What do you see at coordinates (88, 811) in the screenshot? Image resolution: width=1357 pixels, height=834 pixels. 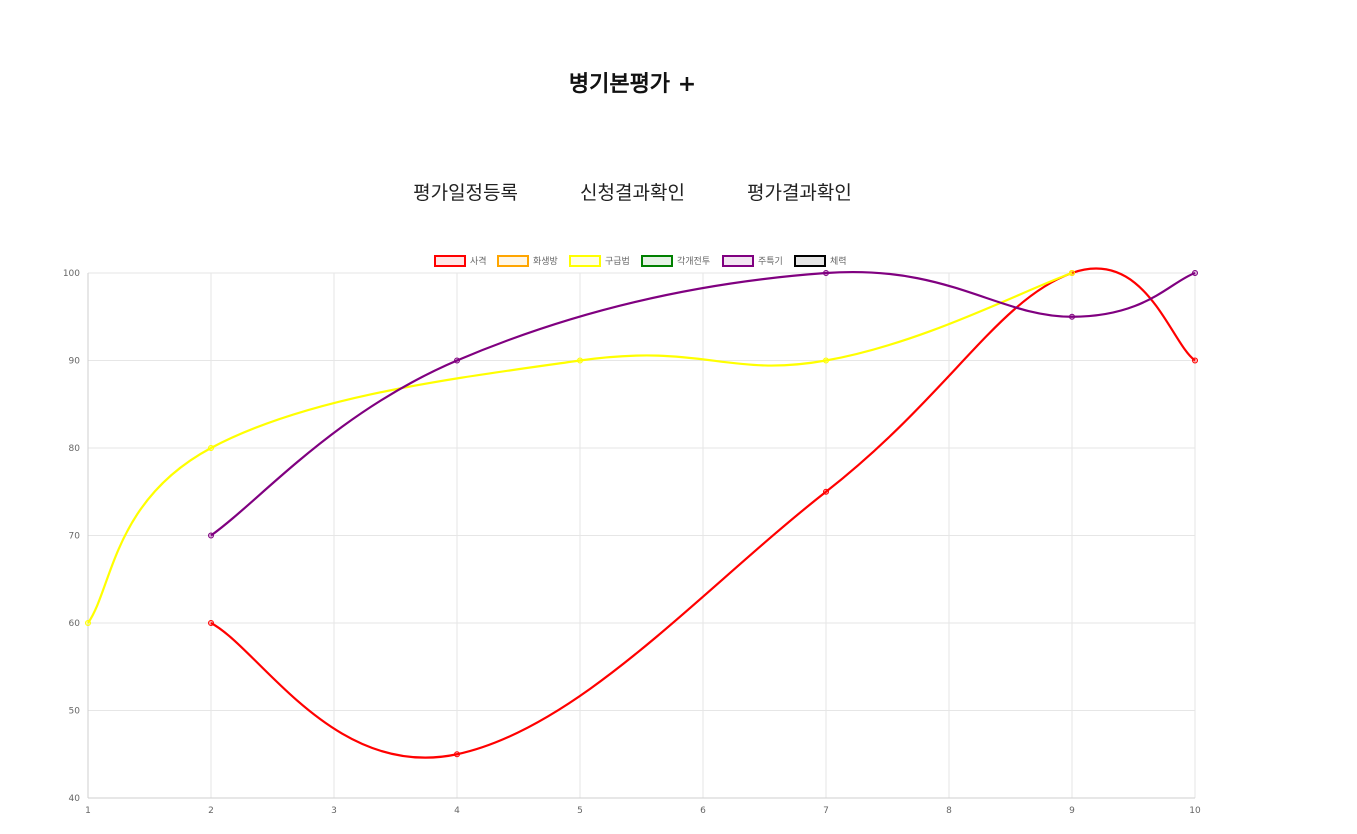 I see `x-tick-label: 1` at bounding box center [88, 811].